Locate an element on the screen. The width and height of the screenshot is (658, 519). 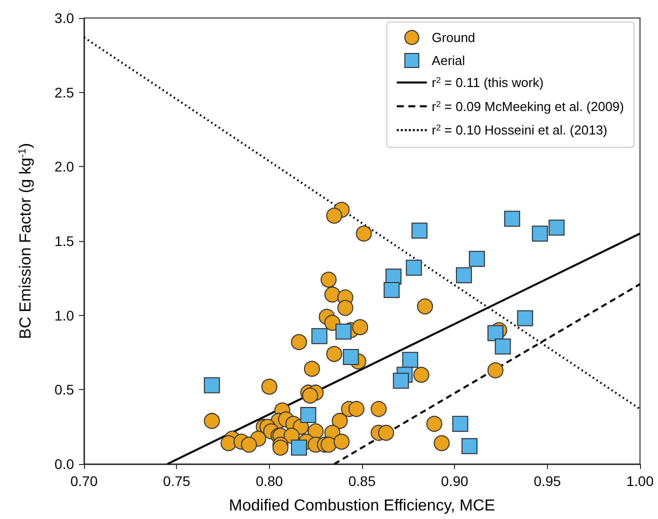
legend-label: Aerial is located at coordinates (449, 60).